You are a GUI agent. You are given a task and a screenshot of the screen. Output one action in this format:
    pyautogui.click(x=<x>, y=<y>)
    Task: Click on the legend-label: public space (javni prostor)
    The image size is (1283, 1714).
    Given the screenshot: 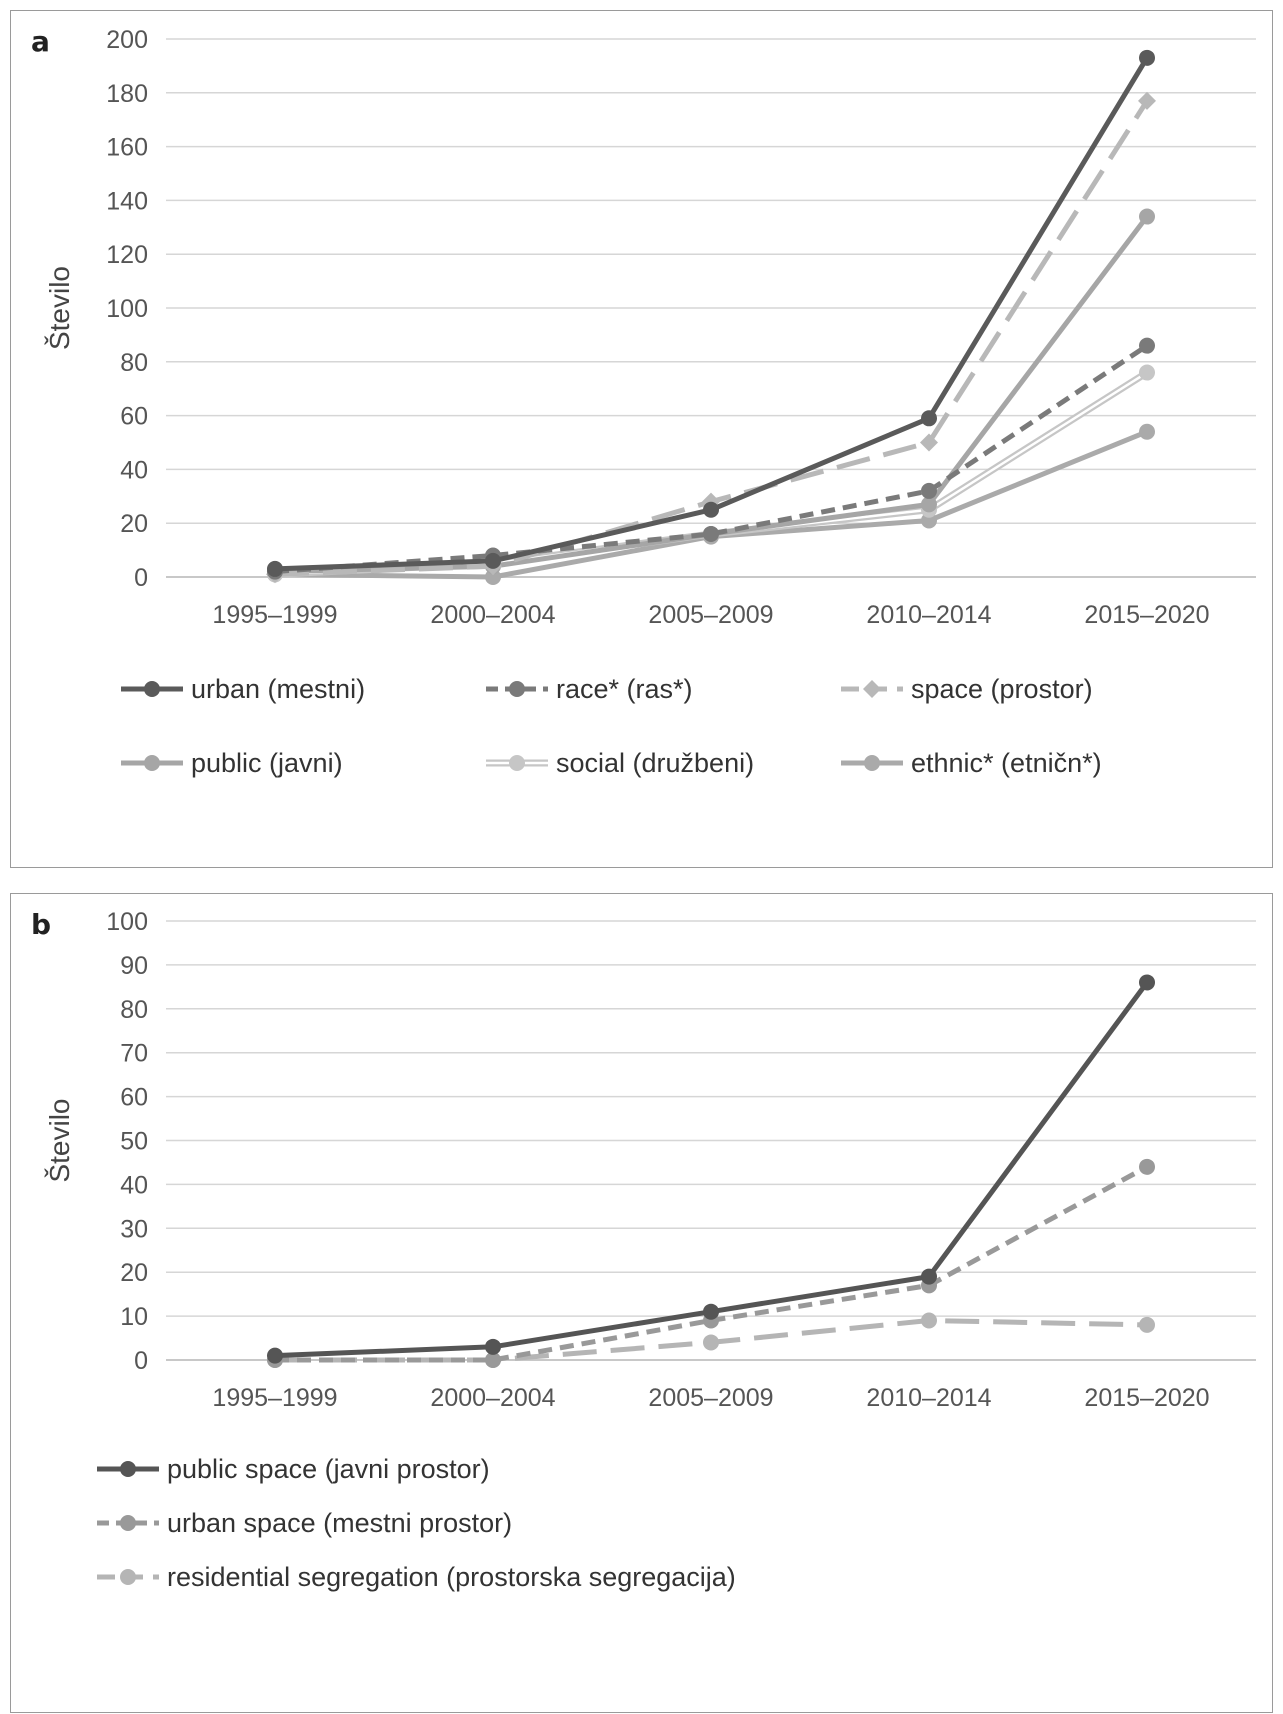 What is the action you would take?
    pyautogui.click(x=328, y=1469)
    